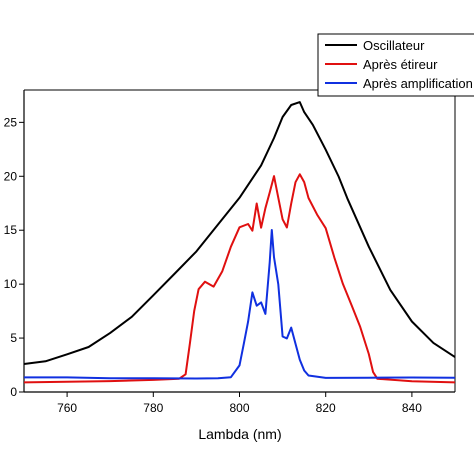 The width and height of the screenshot is (474, 474). I want to click on y-tick-label: 25, so click(11, 122).